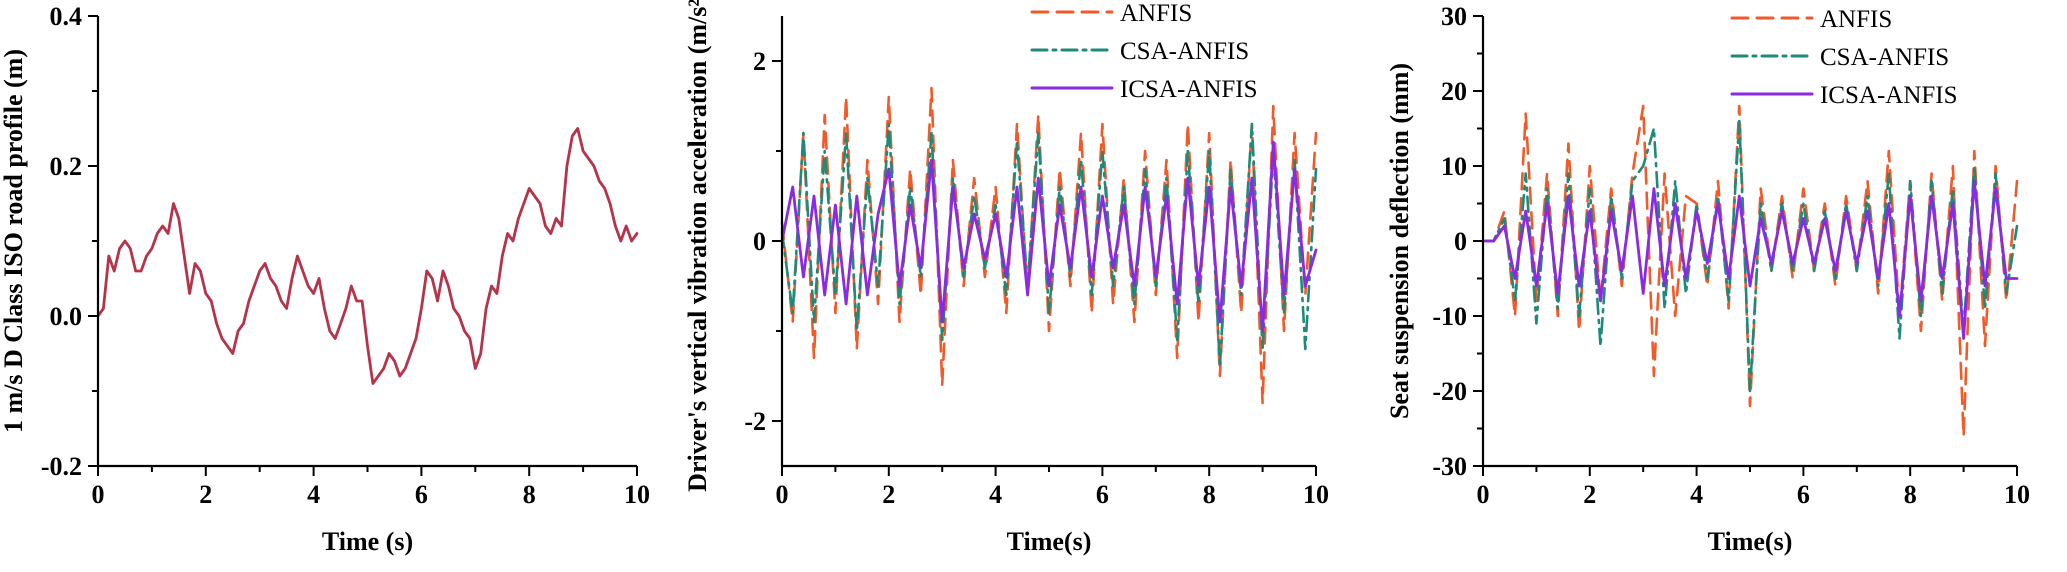  What do you see at coordinates (637, 494) in the screenshot?
I see `c0-x-tick-label: 10` at bounding box center [637, 494].